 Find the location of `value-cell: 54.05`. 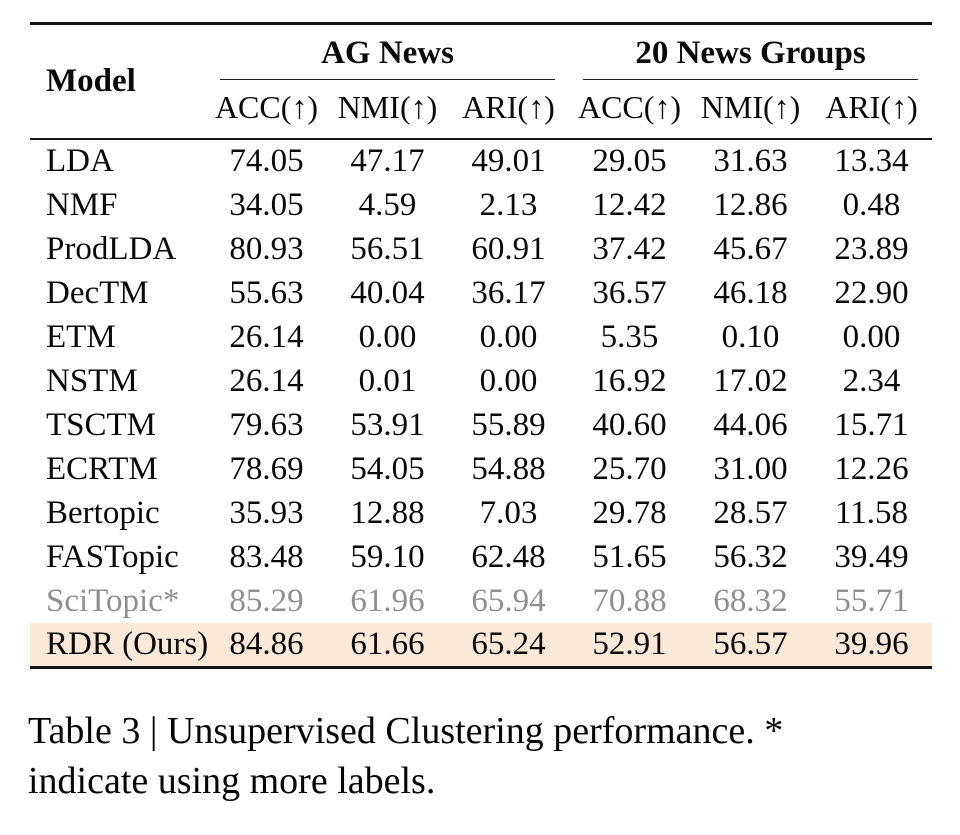

value-cell: 54.05 is located at coordinates (387, 468).